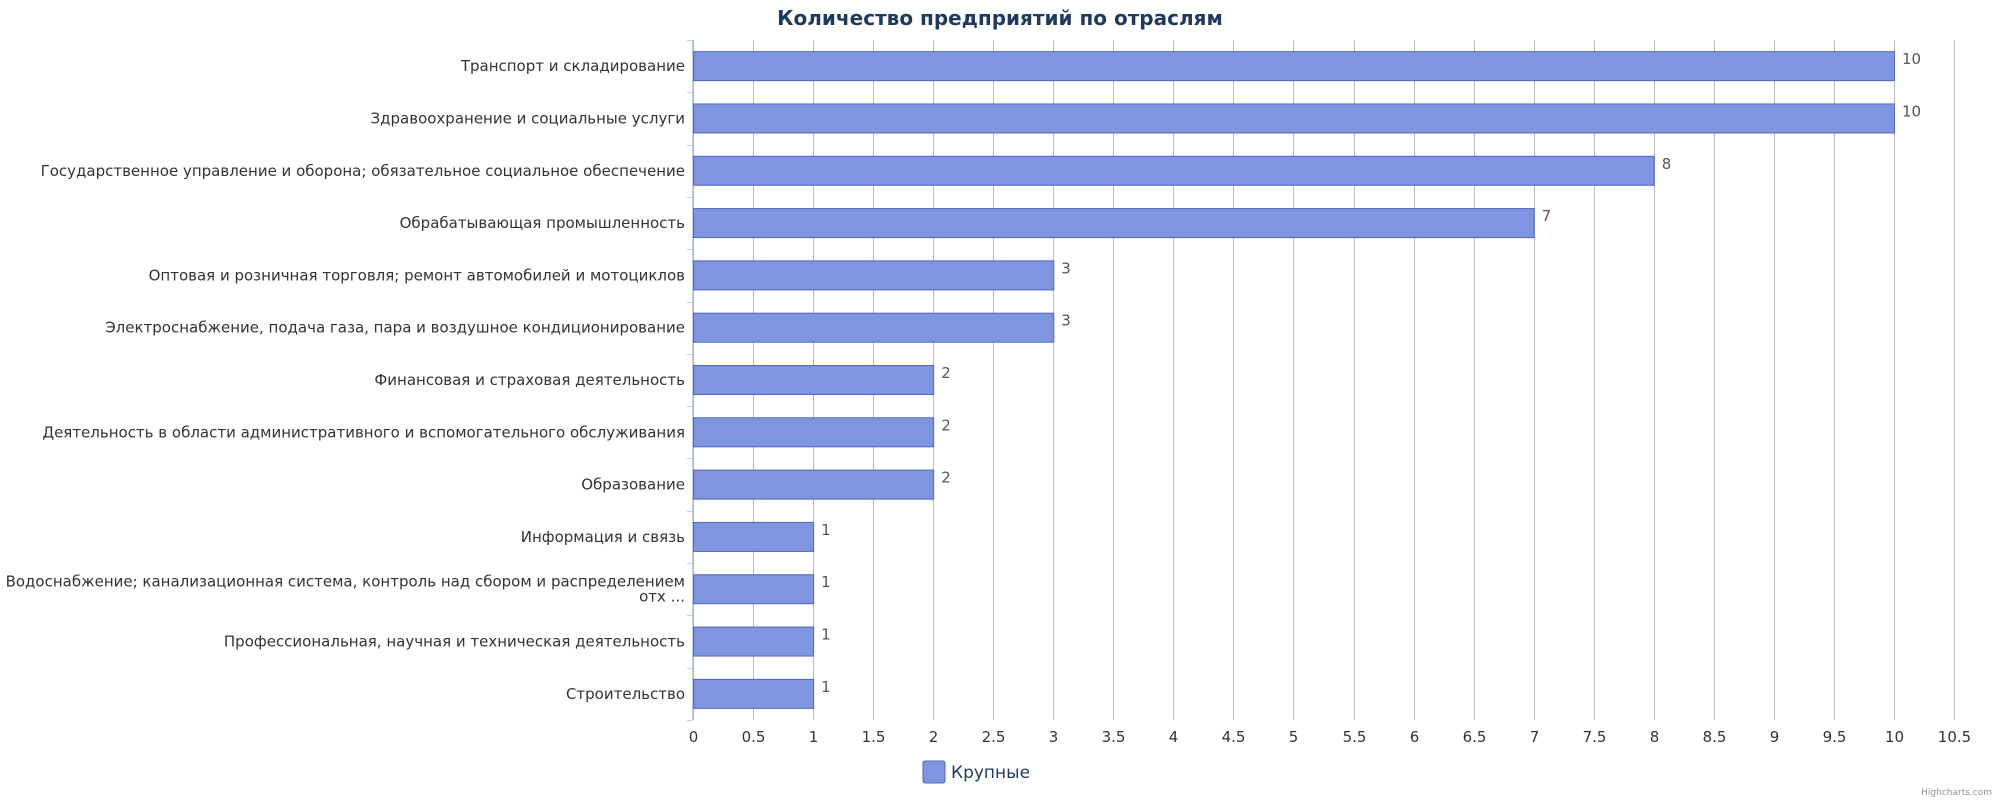 The height and width of the screenshot is (800, 2000). Describe the element at coordinates (1954, 737) in the screenshot. I see `x-tick-label: 10.5` at that location.